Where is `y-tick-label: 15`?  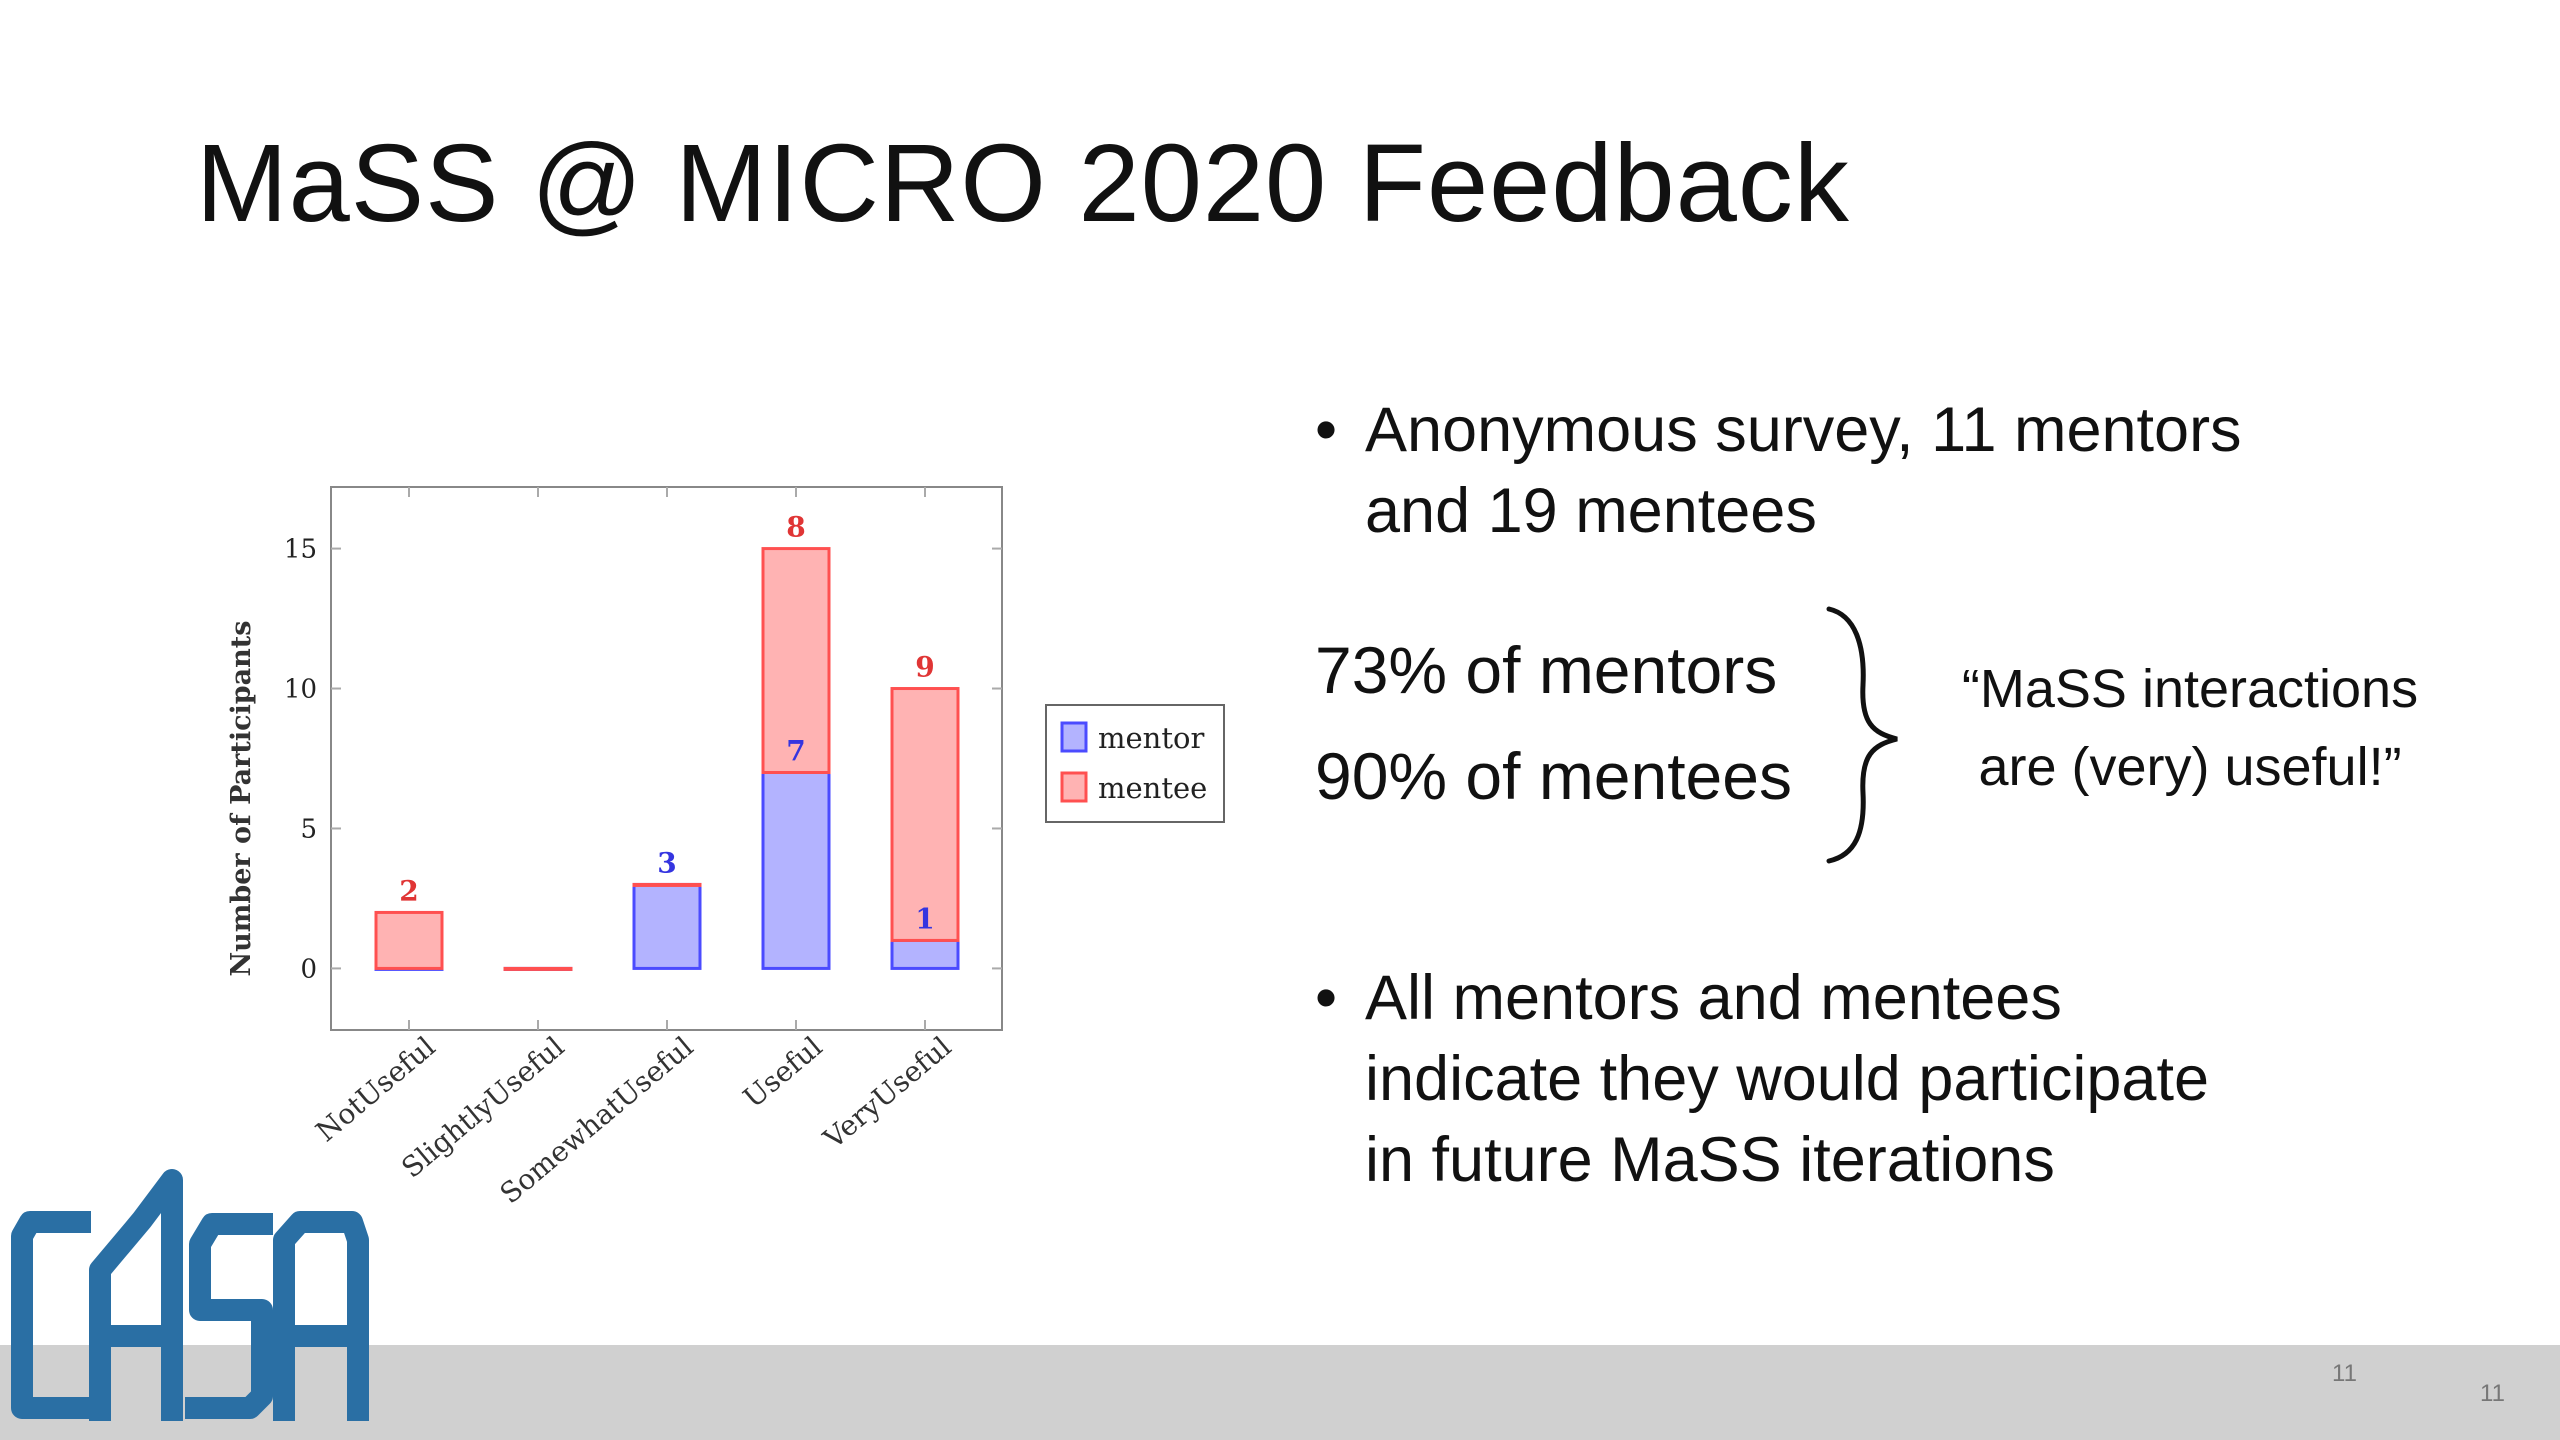
y-tick-label: 15 is located at coordinates (300, 550).